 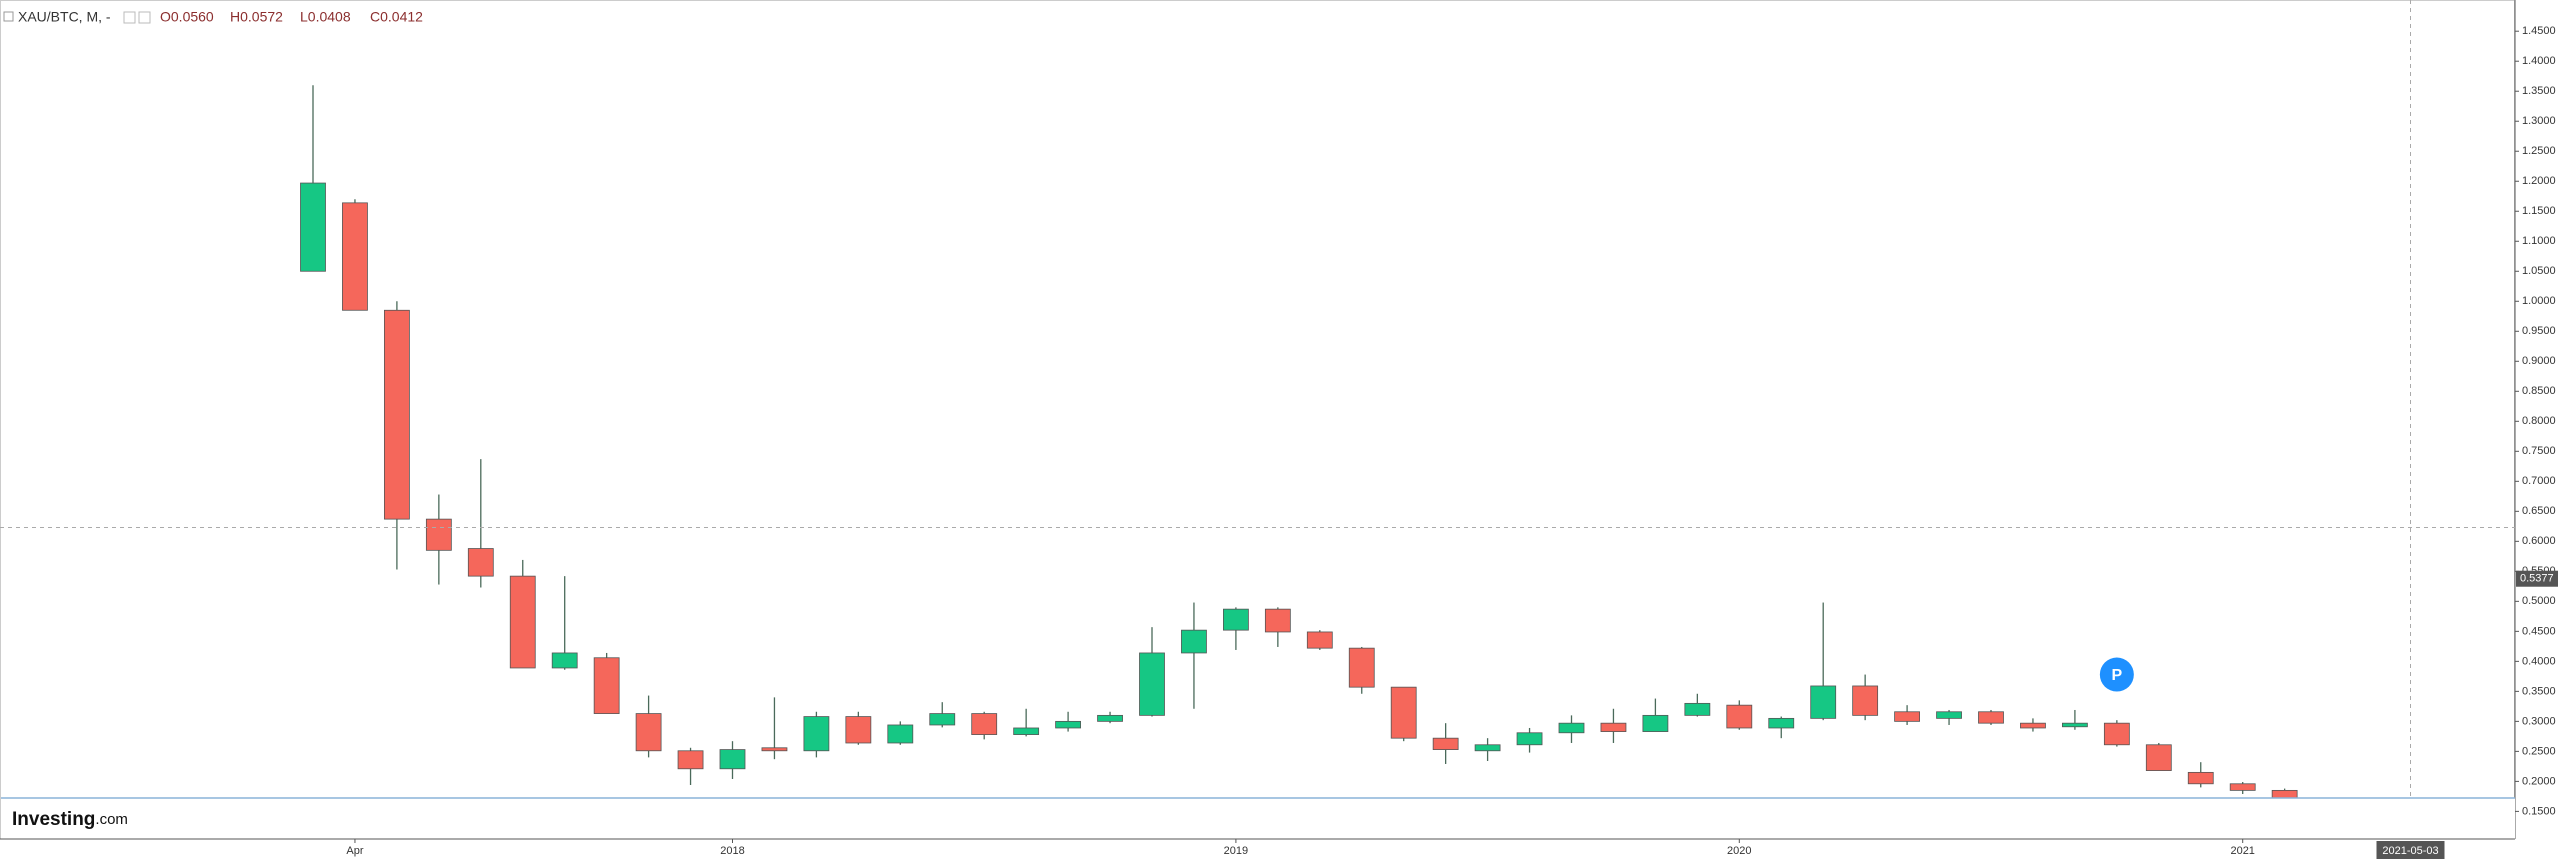 I want to click on y-tick-label: 0.6000, so click(x=2539, y=541).